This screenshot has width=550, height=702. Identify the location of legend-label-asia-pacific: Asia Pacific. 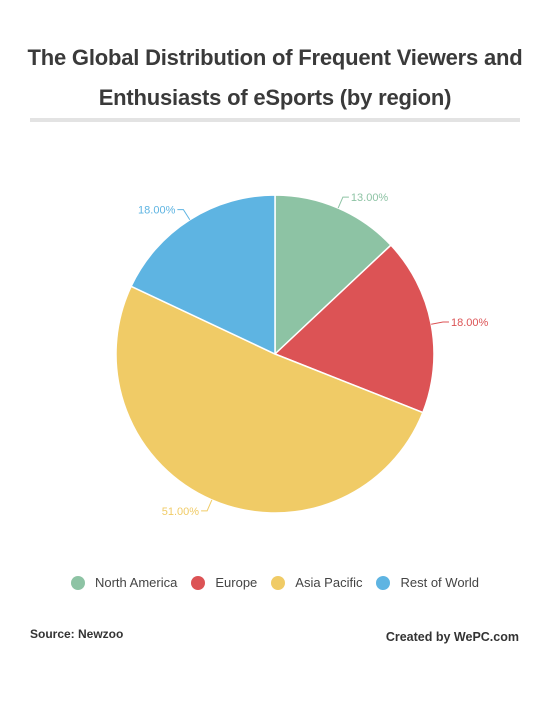
(329, 582).